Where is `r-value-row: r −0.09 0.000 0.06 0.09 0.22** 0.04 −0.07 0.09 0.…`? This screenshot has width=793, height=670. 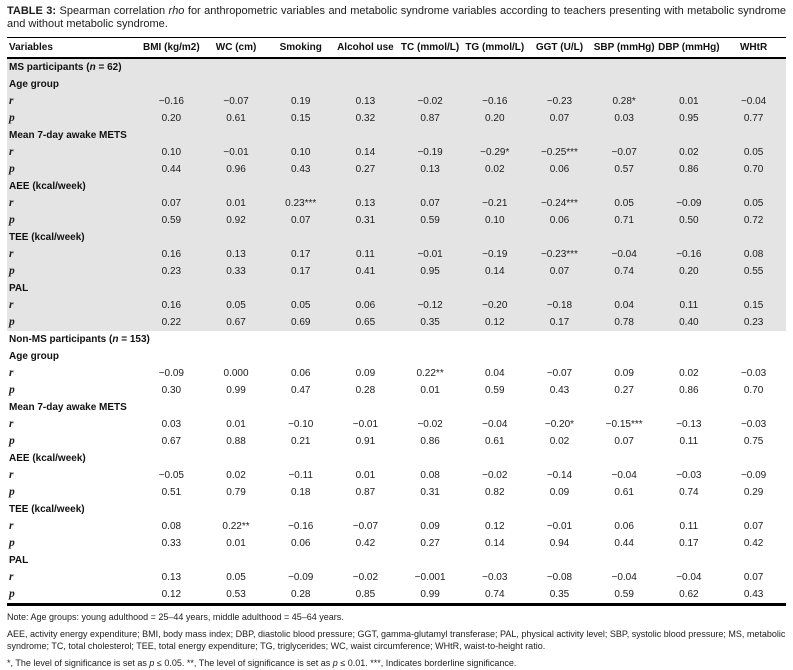 r-value-row: r −0.09 0.000 0.06 0.09 0.22** 0.04 −0.07 0.09 0.… is located at coordinates (396, 373).